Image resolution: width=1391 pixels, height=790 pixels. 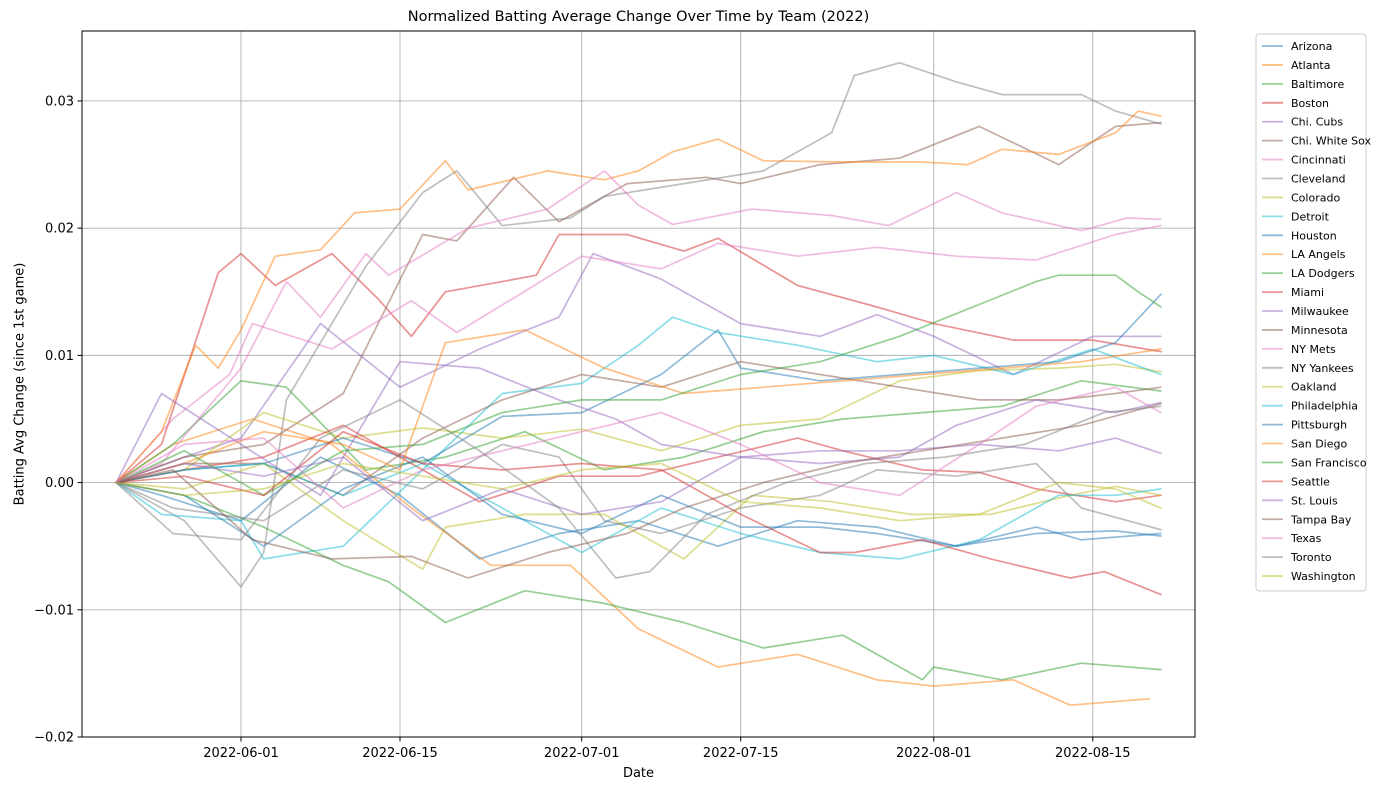 I want to click on legend-label-arizona: Arizona, so click(x=1311, y=46).